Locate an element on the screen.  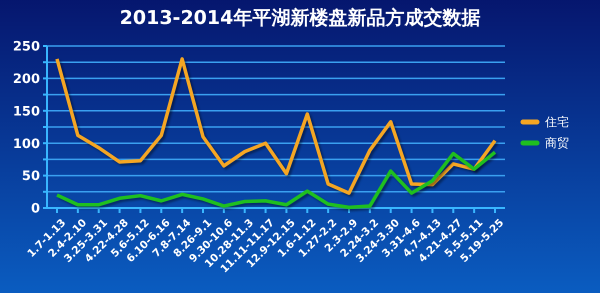
y-tick-label: 50 is located at coordinates (31, 176).